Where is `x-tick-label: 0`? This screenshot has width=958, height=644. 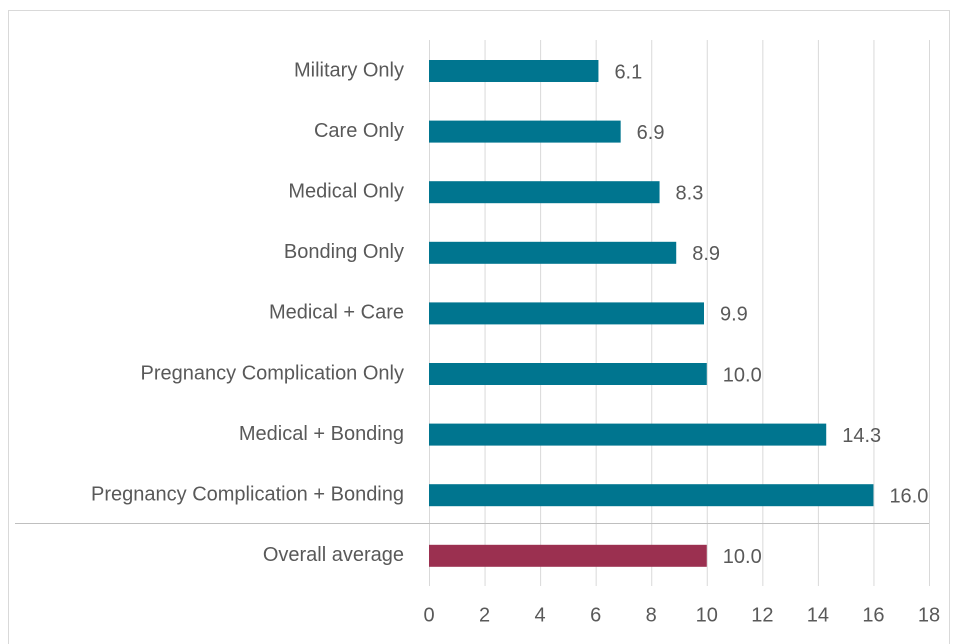
x-tick-label: 0 is located at coordinates (428, 615).